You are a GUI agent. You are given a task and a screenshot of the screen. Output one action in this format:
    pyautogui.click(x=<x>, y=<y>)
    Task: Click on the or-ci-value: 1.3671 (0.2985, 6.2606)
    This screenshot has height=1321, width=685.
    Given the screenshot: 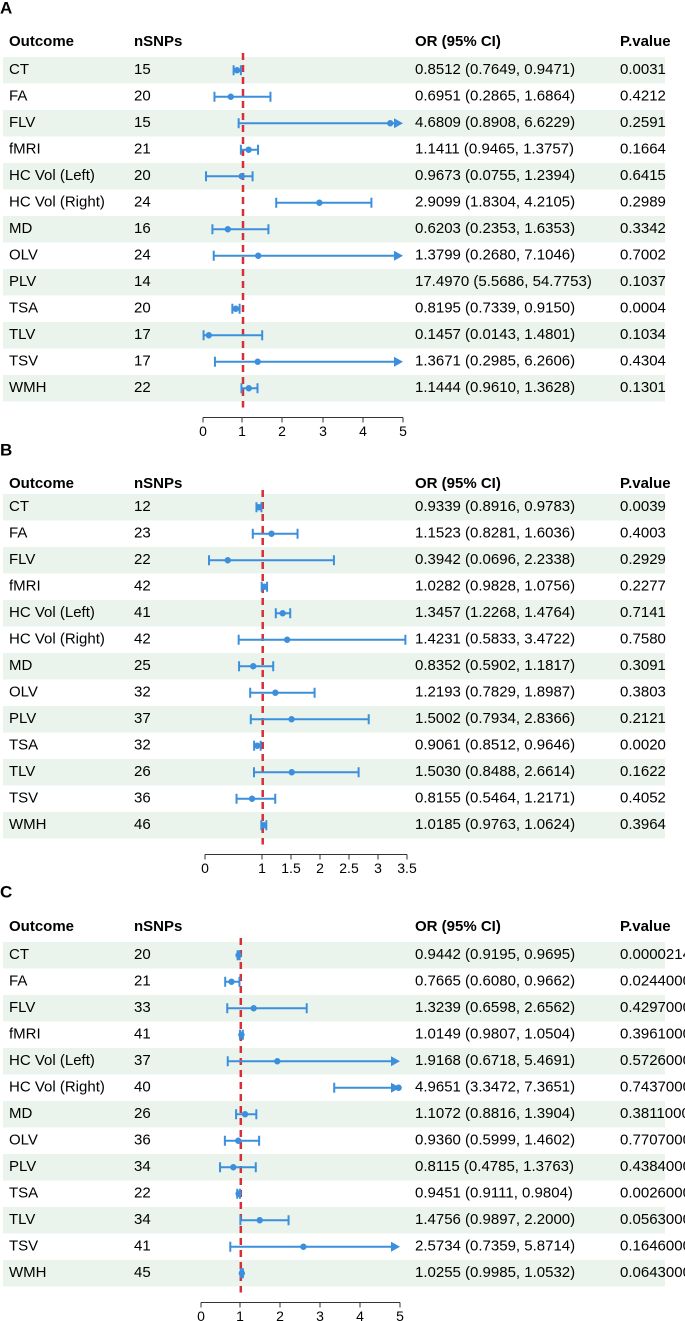 What is the action you would take?
    pyautogui.click(x=495, y=361)
    